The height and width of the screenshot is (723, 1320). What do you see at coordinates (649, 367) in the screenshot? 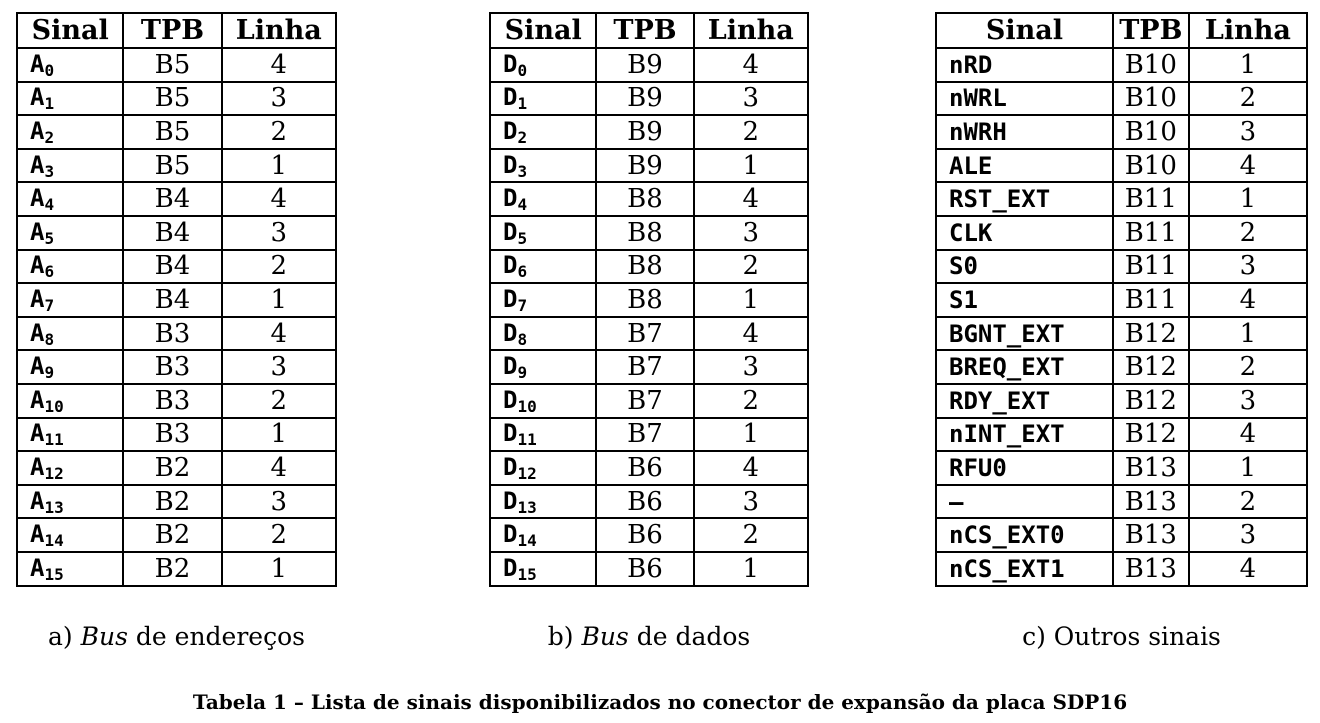
I see `table-row: D9 B7 3` at bounding box center [649, 367].